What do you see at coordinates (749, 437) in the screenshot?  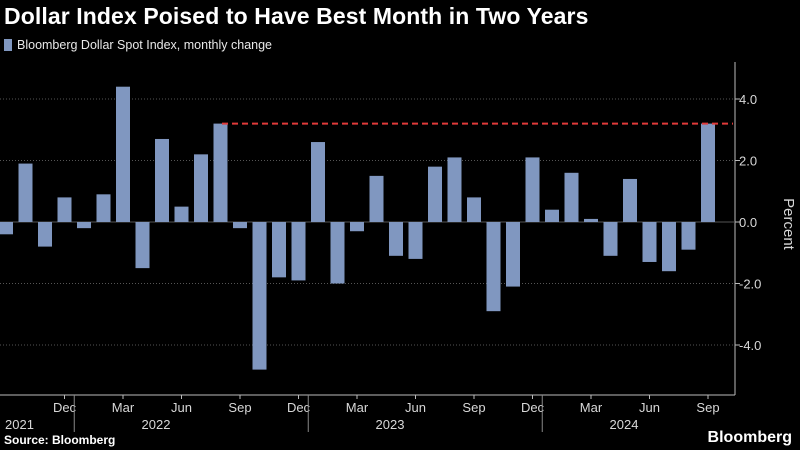 I see `brand-logo: Bloomberg` at bounding box center [749, 437].